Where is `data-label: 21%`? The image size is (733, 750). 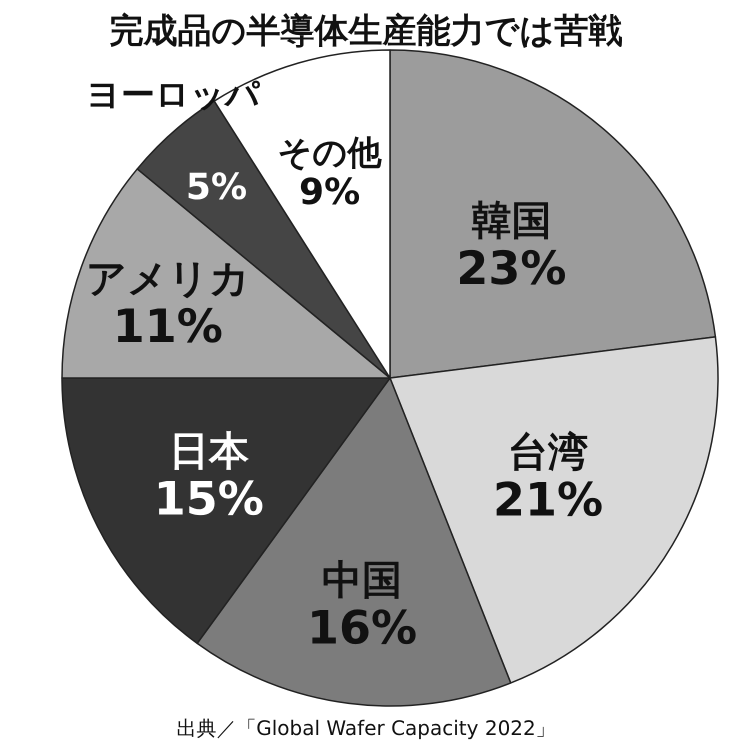 data-label: 21% is located at coordinates (548, 499).